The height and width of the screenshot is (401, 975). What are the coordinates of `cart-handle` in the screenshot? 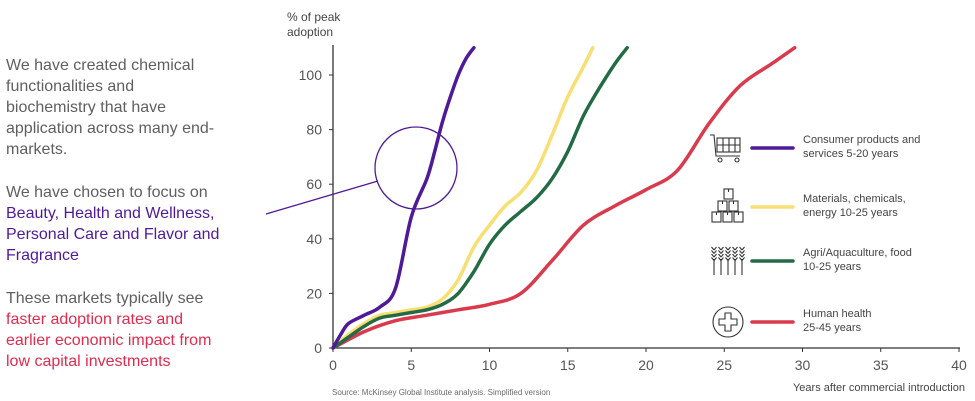 It's located at (725, 145).